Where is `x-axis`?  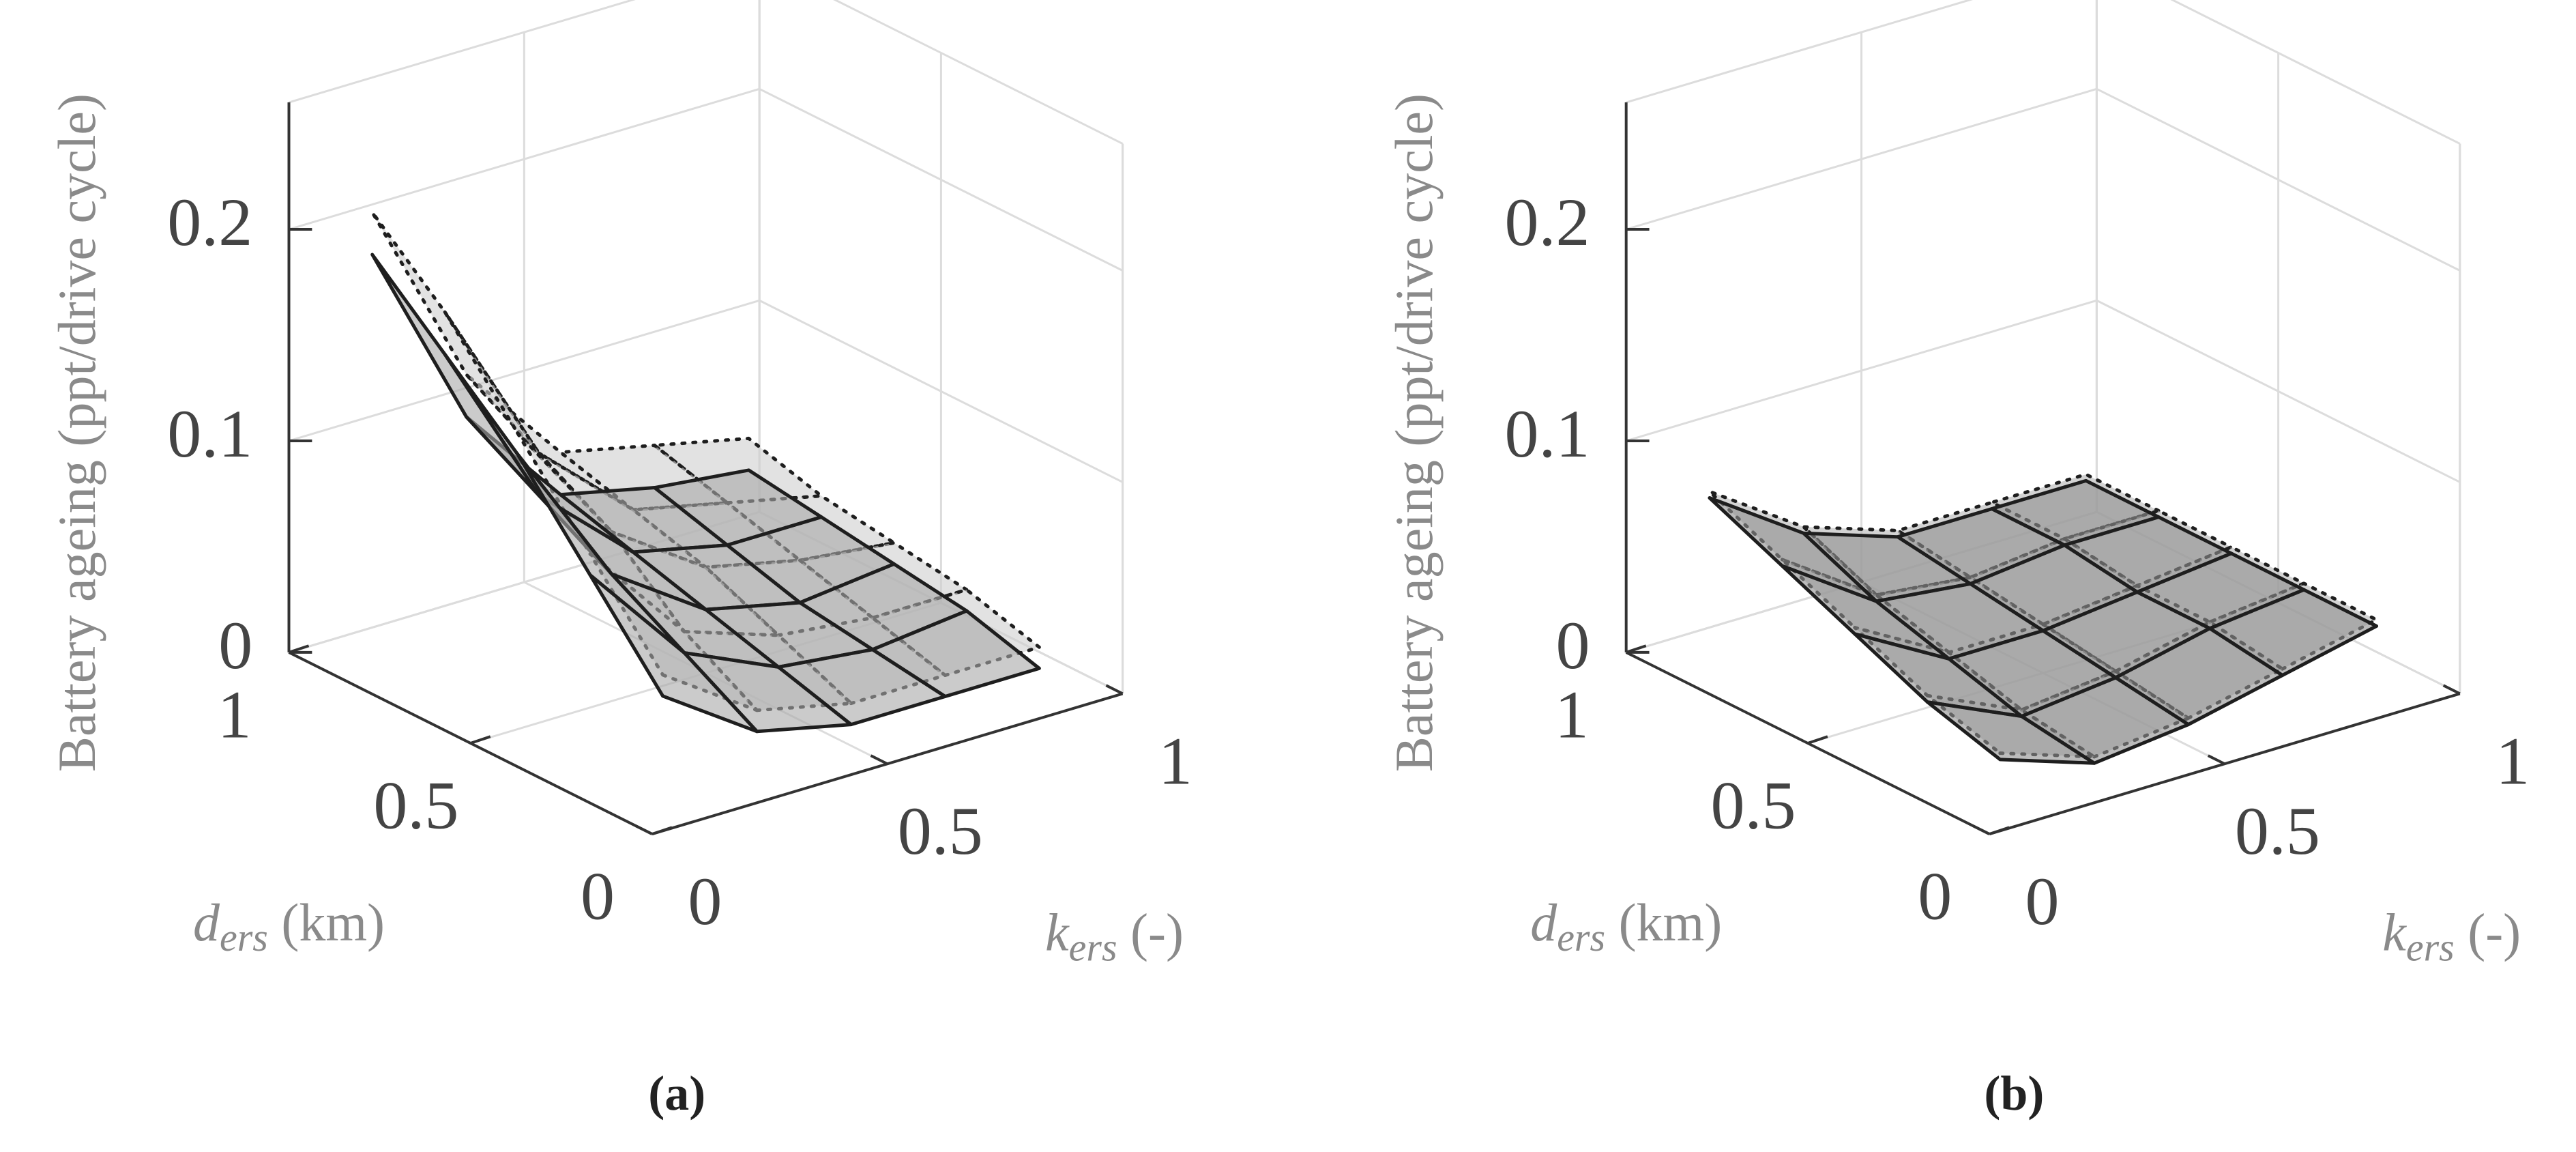
x-axis is located at coordinates (2225, 764).